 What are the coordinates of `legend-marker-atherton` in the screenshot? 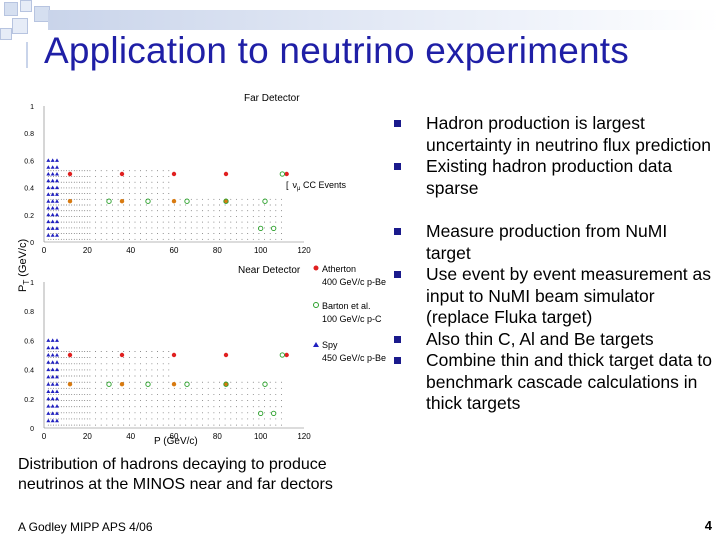 It's located at (316, 268).